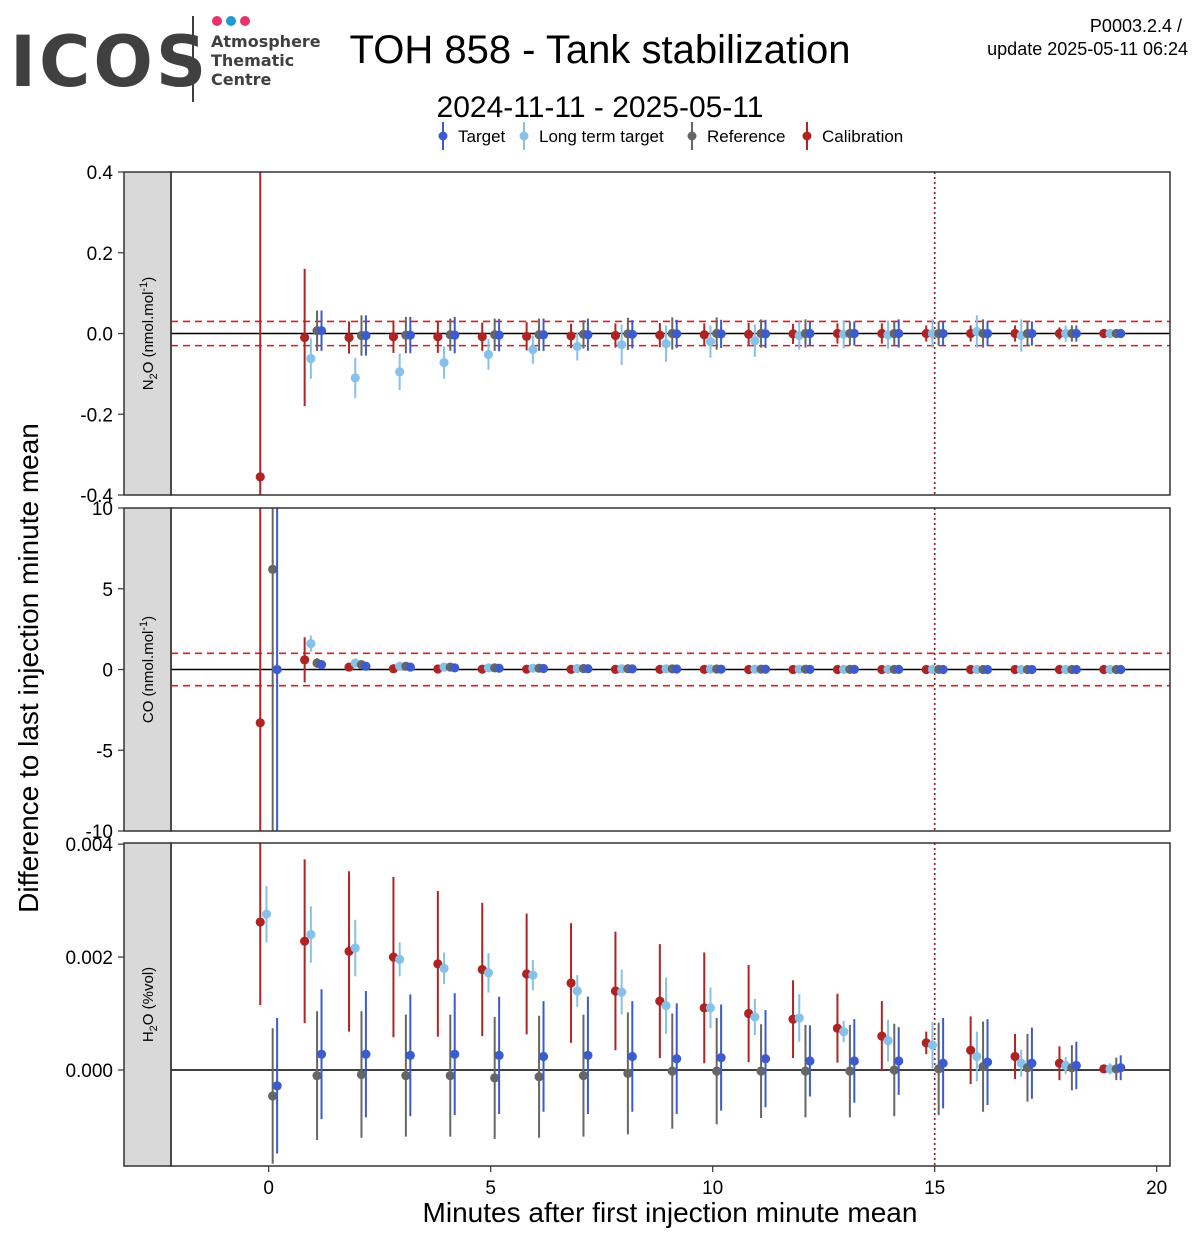 This screenshot has width=1200, height=1245. I want to click on logo-divider, so click(193, 59).